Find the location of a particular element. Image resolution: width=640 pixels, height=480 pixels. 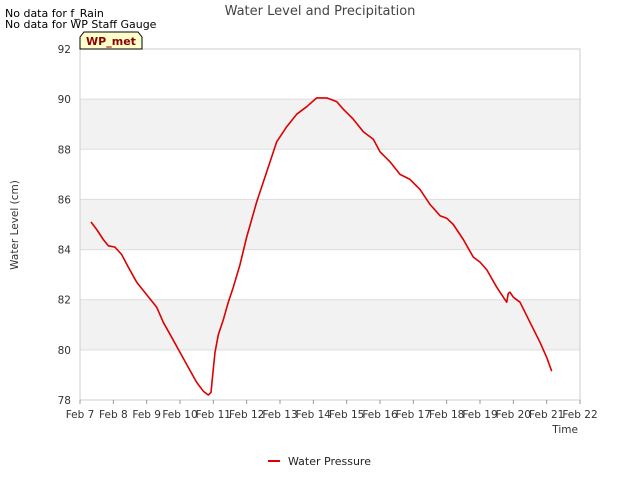

y-tick-label-86: 86 is located at coordinates (65, 200).